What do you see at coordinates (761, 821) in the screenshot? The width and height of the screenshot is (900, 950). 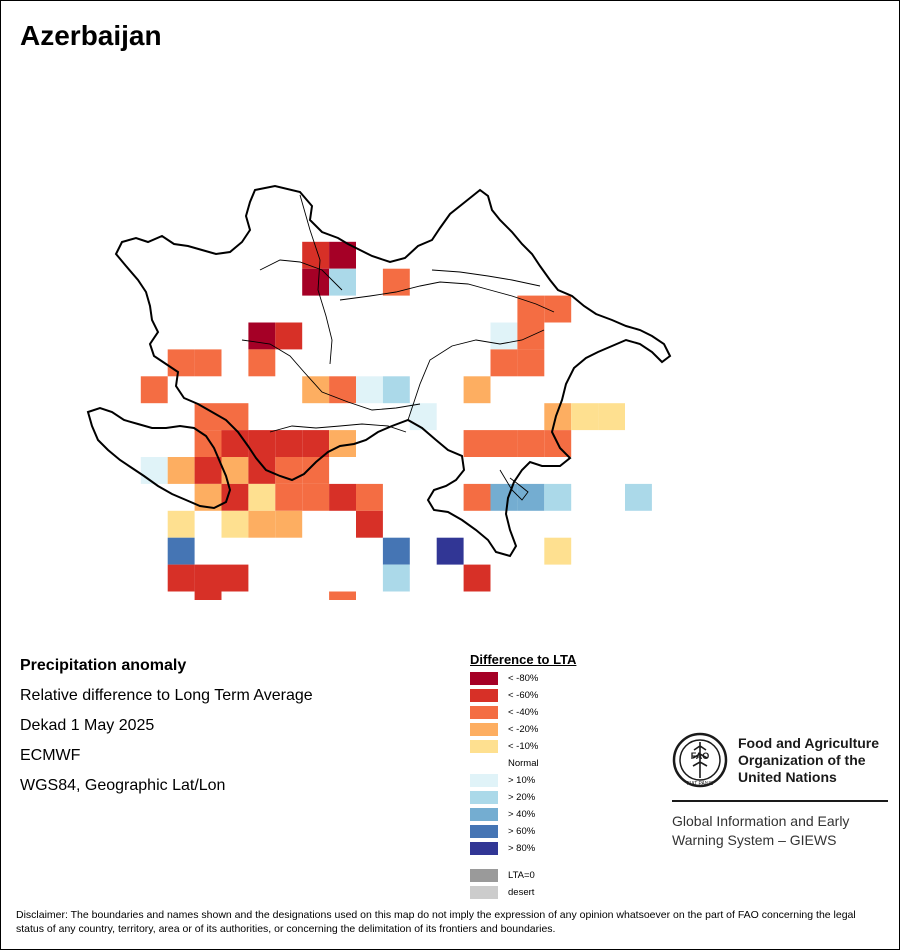 I see `giews-line-1: Global Information and Early` at bounding box center [761, 821].